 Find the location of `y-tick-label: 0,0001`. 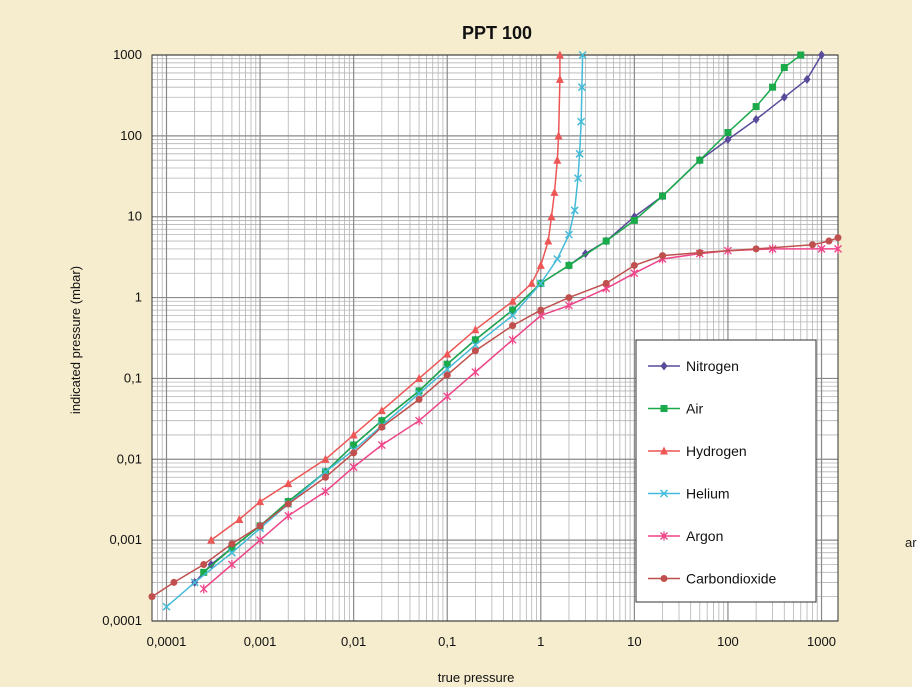

y-tick-label: 0,0001 is located at coordinates (122, 620).